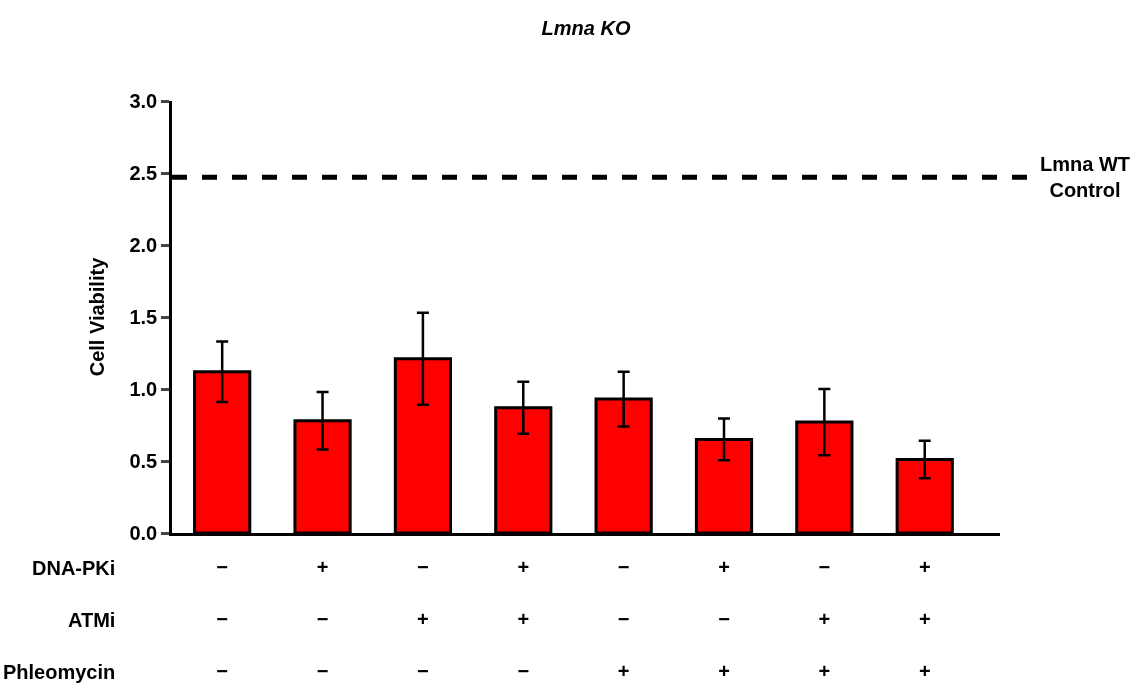 This screenshot has height=694, width=1134. Describe the element at coordinates (143, 533) in the screenshot. I see `y-tick-label: 0.0` at that location.